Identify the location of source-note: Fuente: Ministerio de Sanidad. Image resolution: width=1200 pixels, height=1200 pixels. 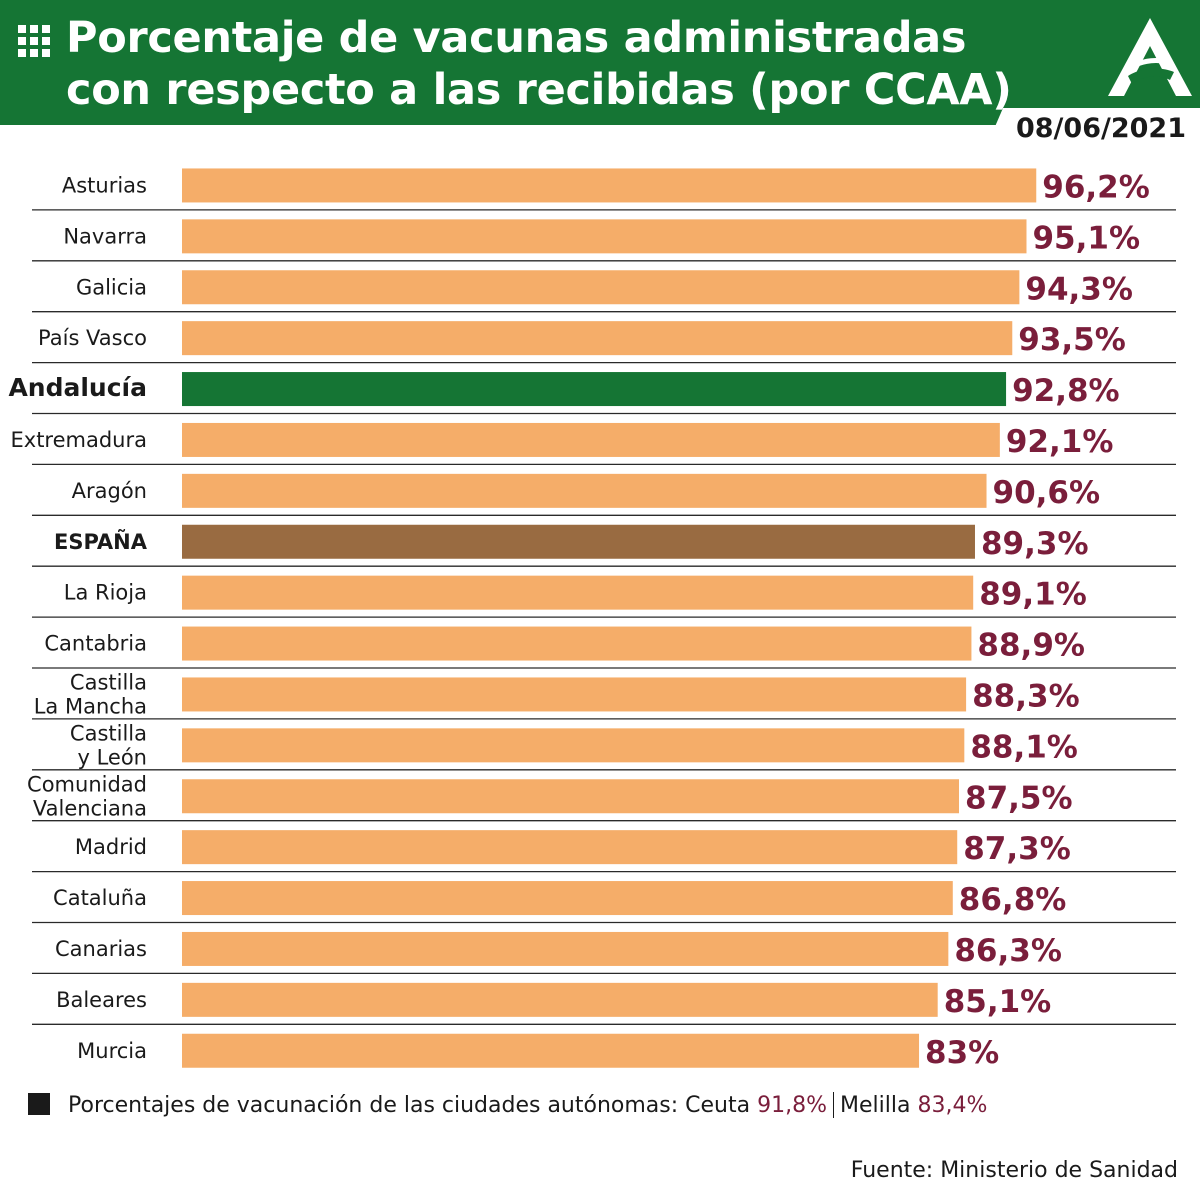
(1014, 1170).